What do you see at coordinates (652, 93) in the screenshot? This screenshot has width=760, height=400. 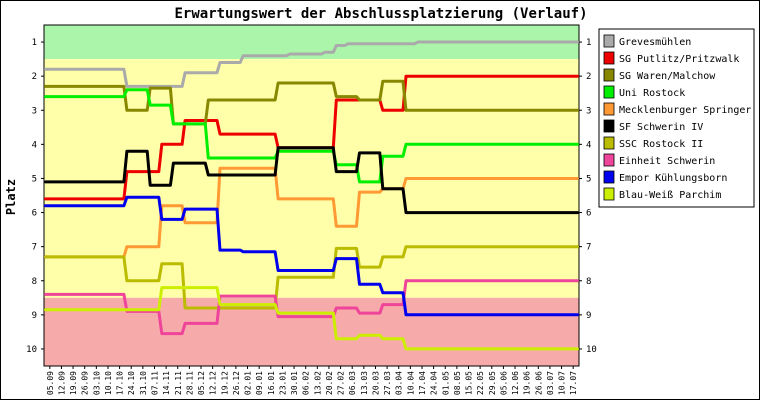 I see `legend-entry-label: Uni Rostock` at bounding box center [652, 93].